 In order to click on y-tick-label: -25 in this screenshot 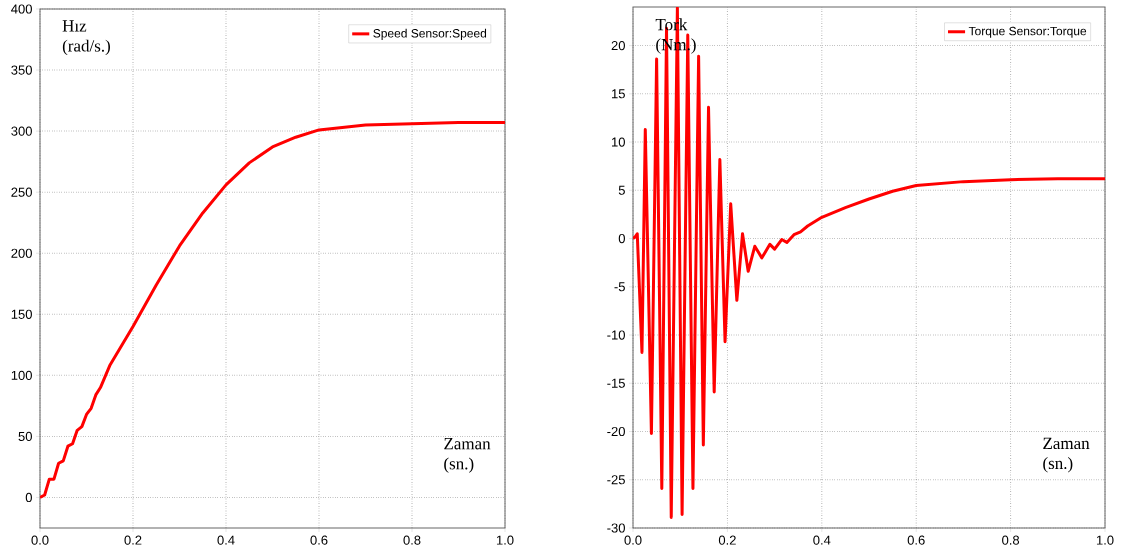, I will do `click(616, 480)`.